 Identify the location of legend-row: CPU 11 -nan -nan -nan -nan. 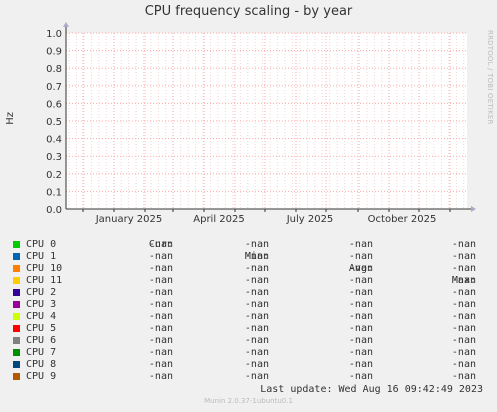
(248, 281).